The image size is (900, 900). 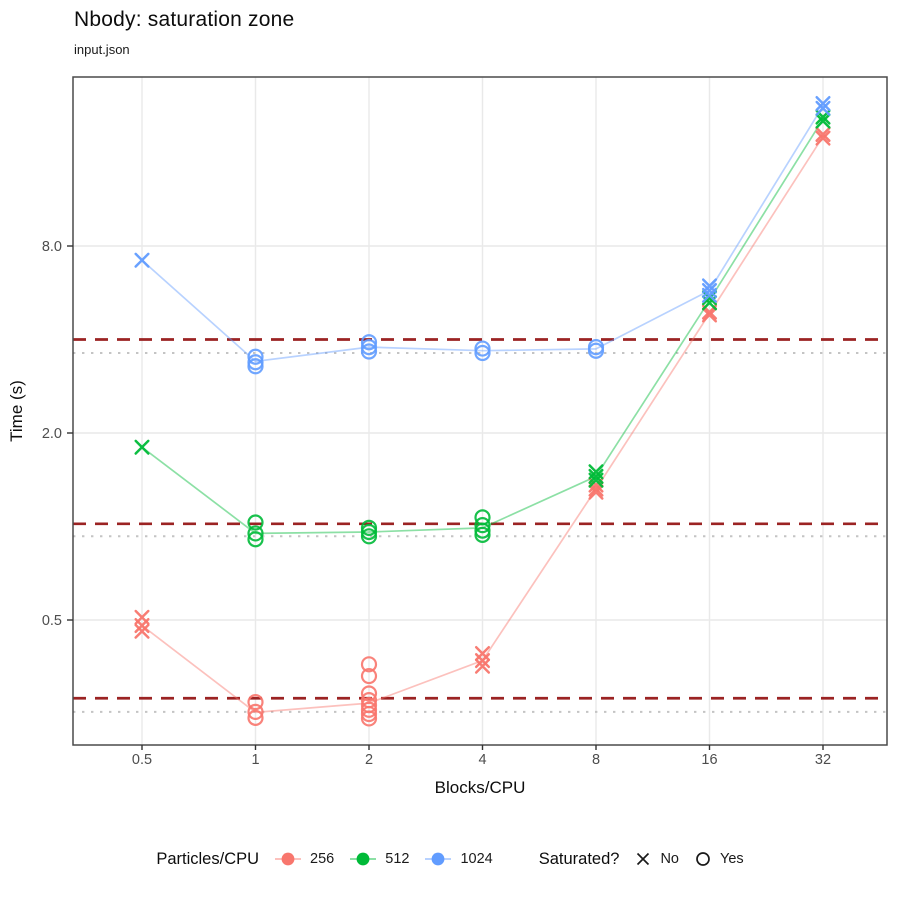 I want to click on x-tick-label: 0.5, so click(x=142, y=760).